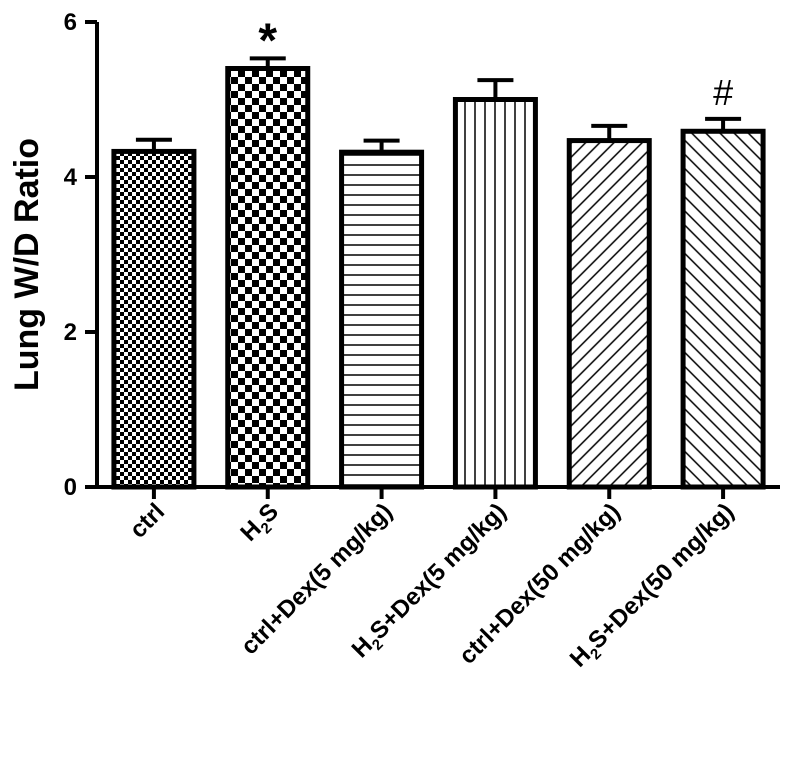 The width and height of the screenshot is (800, 760). I want to click on significance-hash: #, so click(723, 92).